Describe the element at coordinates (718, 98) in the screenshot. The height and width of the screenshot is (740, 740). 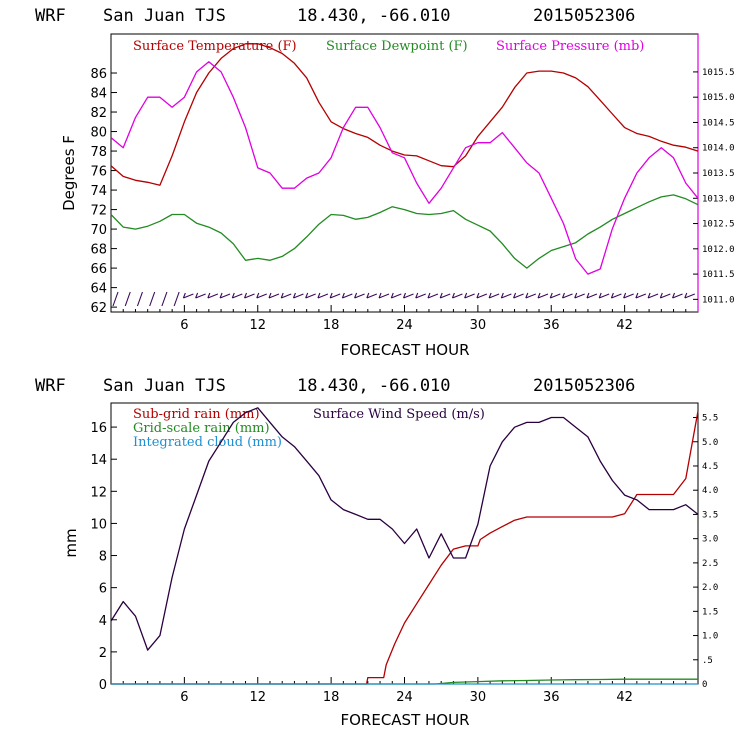
I see `top-y2-tick-label: 1015.0` at that location.